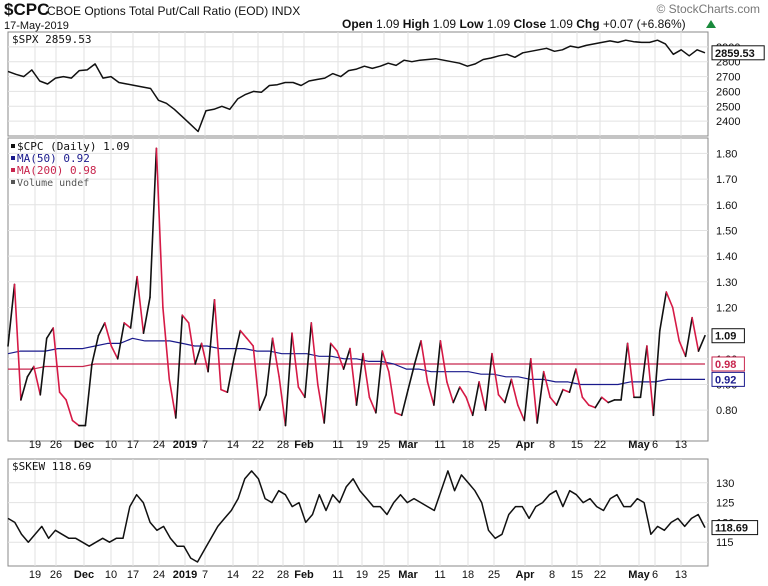 This screenshot has width=768, height=586. I want to click on ma50-last-value: 0.92, so click(725, 380).